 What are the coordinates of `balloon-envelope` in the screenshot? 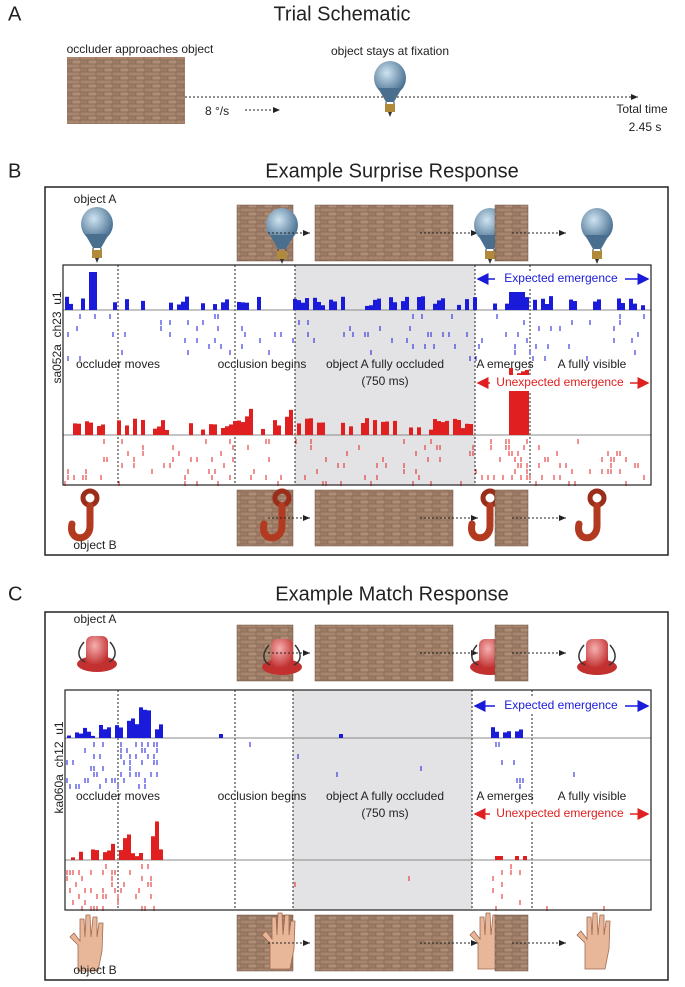 It's located at (597, 225).